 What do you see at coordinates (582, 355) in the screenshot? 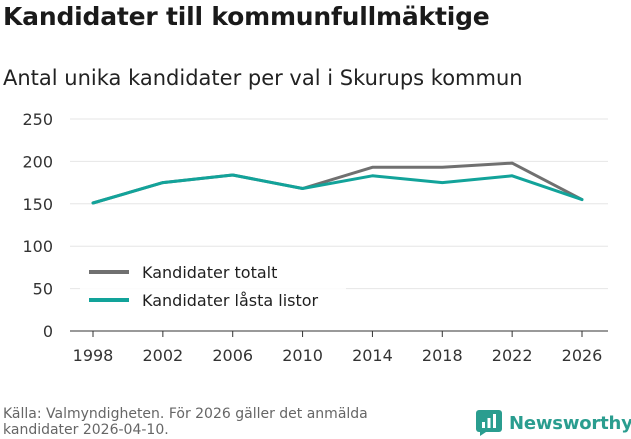
I see `x-tick-label-2026: 2026` at bounding box center [582, 355].